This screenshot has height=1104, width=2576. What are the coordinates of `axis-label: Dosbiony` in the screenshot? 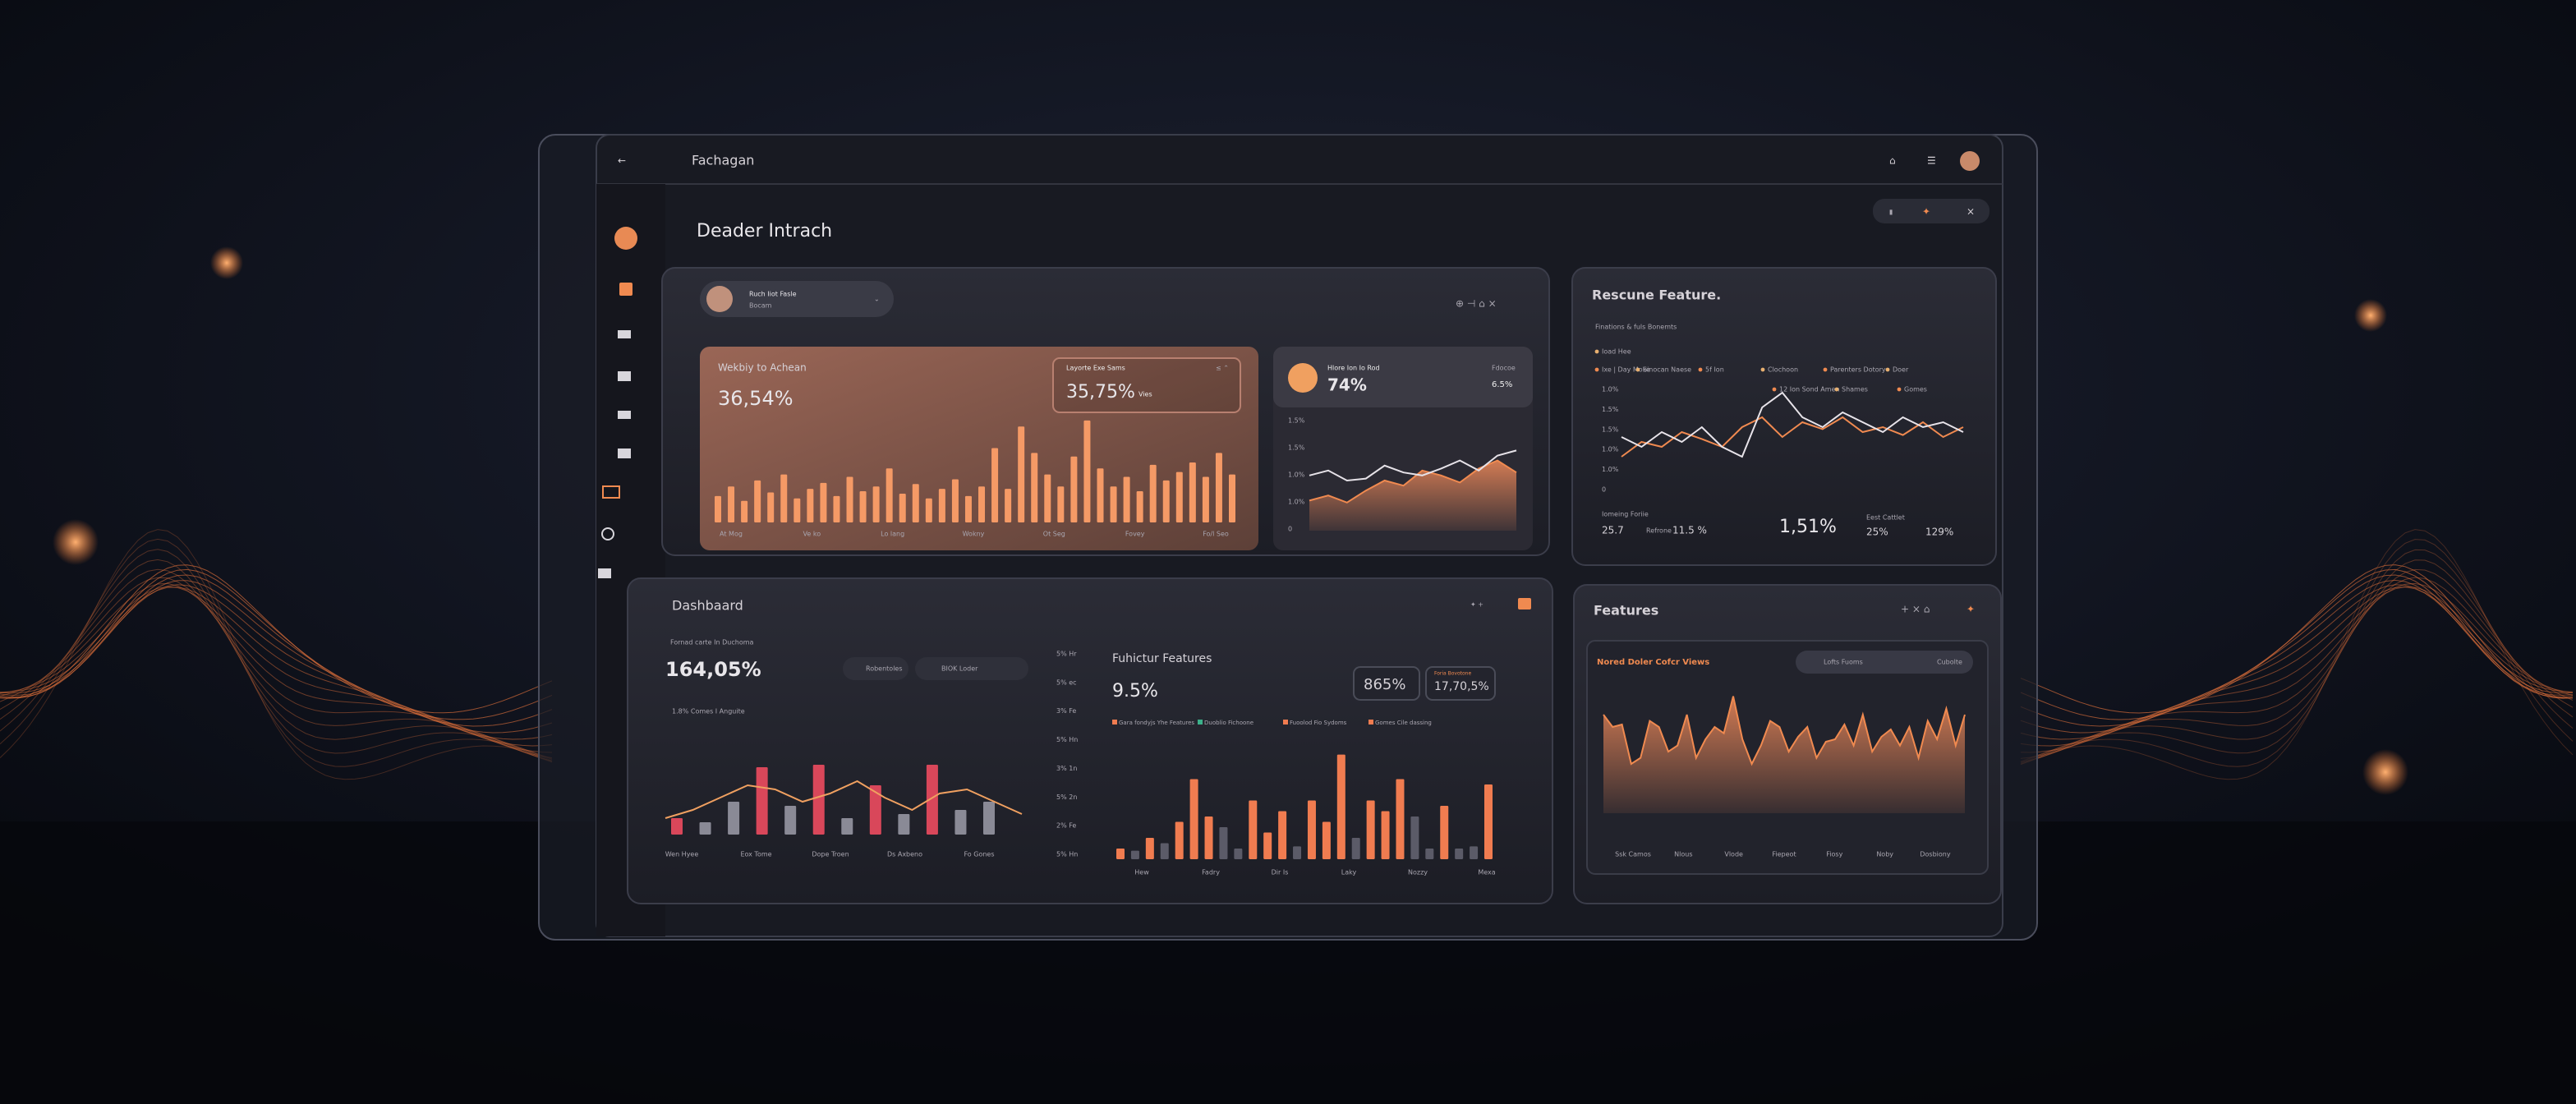 It's located at (1935, 854).